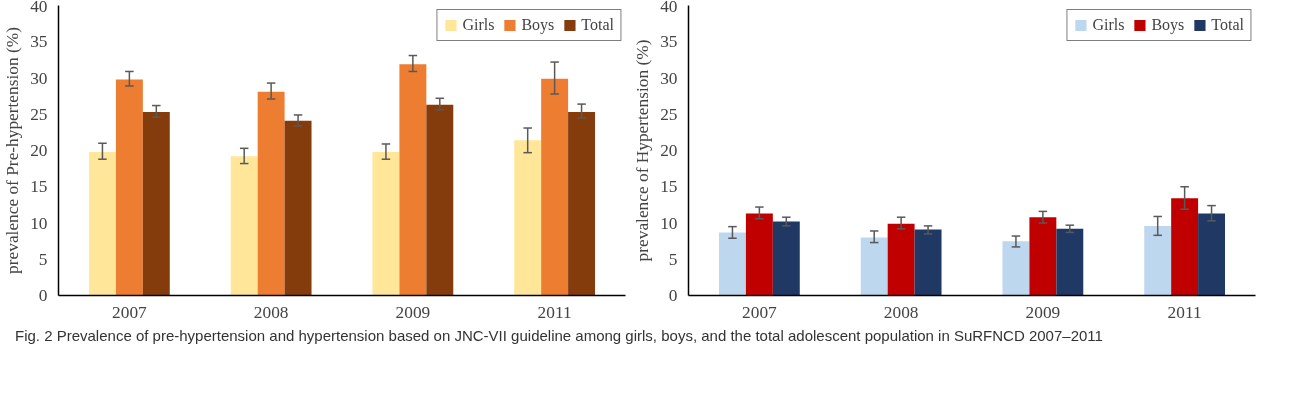 This screenshot has width=1293, height=407. Describe the element at coordinates (13, 150) in the screenshot. I see `y-axis-title: prevalence of Pre-hypertension (%)` at that location.